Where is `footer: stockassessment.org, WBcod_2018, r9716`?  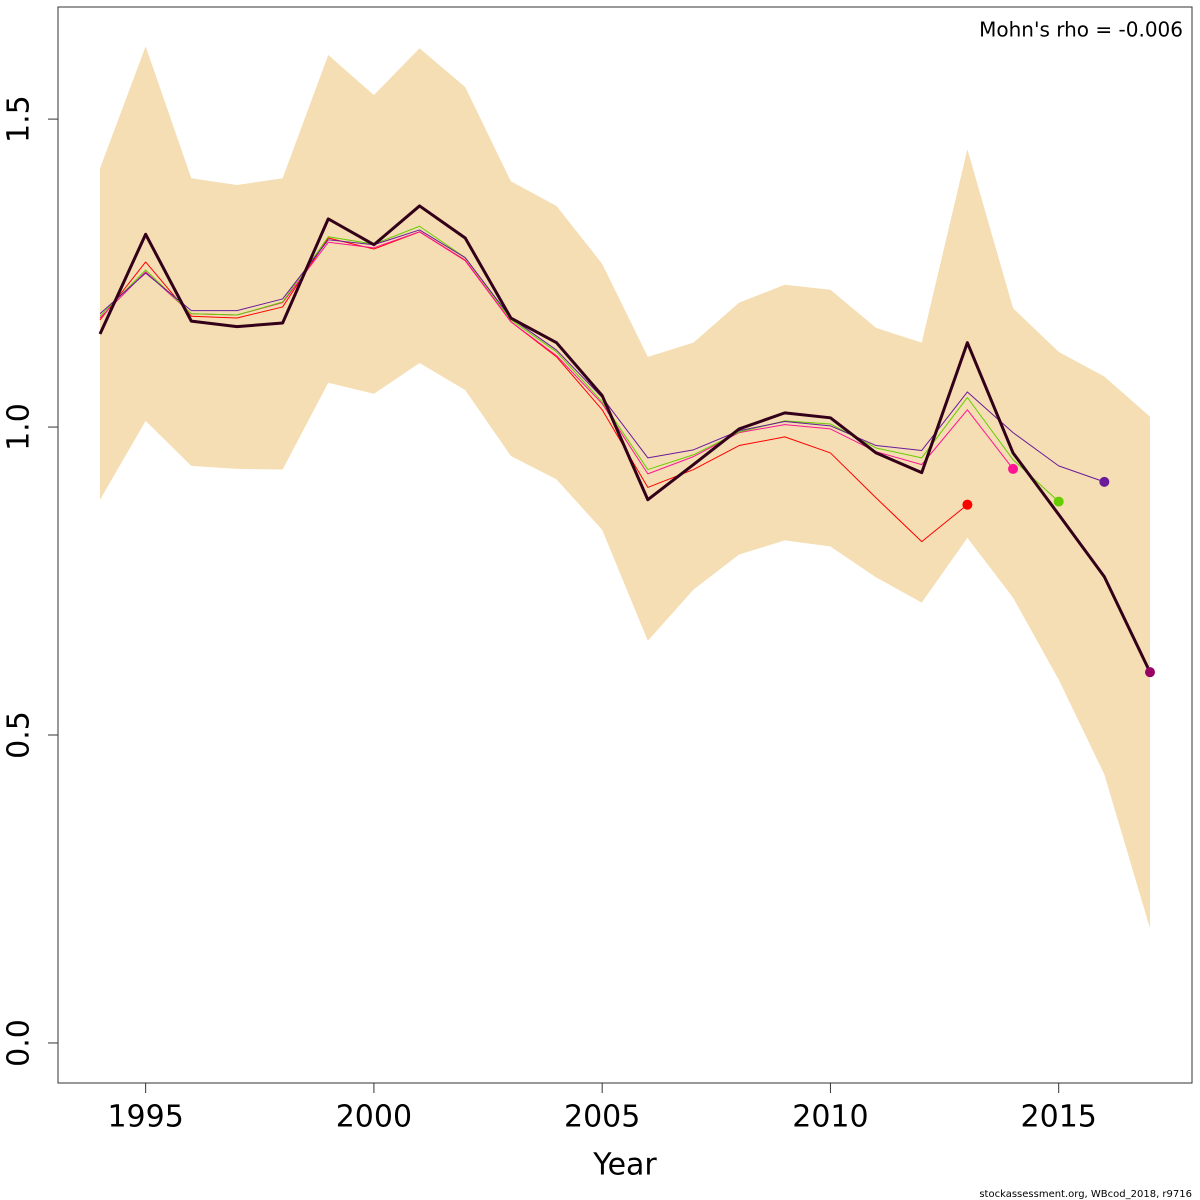
footer: stockassessment.org, WBcod_2018, r9716 is located at coordinates (1085, 1194).